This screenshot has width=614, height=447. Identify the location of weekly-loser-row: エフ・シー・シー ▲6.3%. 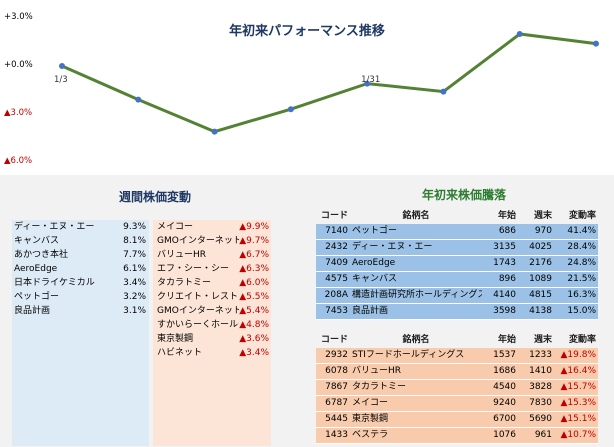
(212, 269).